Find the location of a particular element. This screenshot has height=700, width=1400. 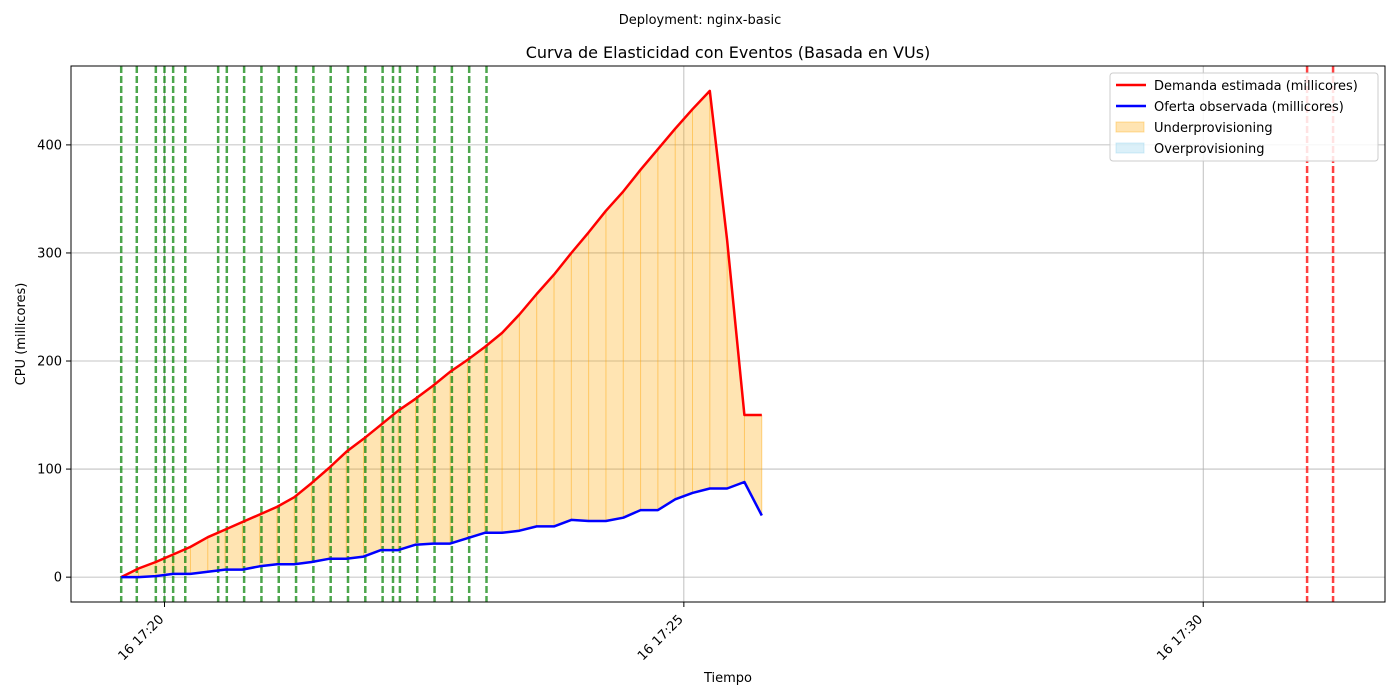

legend-overprovisioning-label: Overprovisioning is located at coordinates (1209, 149).